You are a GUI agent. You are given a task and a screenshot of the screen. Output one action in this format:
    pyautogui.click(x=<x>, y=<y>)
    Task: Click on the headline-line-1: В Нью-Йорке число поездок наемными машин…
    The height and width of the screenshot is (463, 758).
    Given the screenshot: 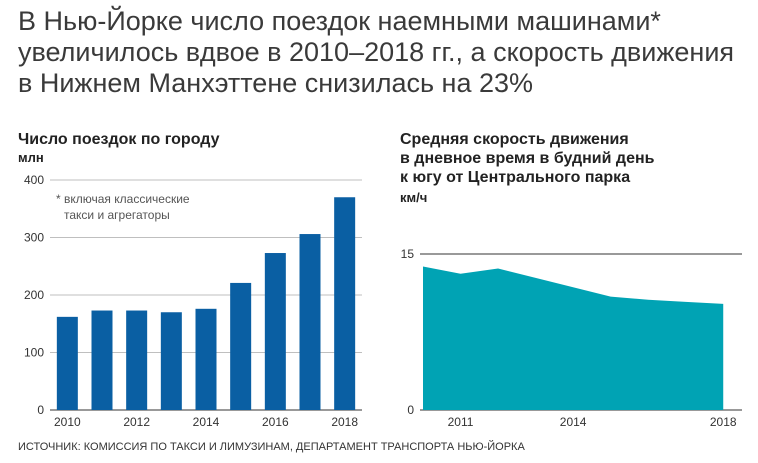 What is the action you would take?
    pyautogui.click(x=339, y=21)
    